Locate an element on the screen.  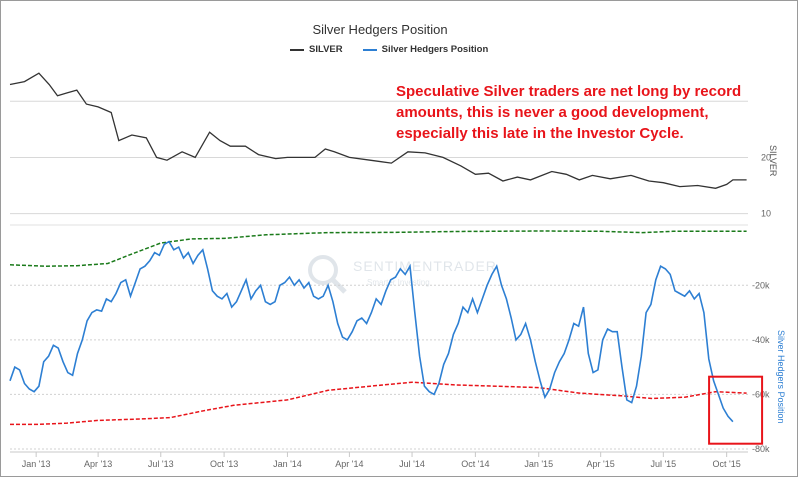
x-tick-label: Jan '15 is located at coordinates (538, 464).